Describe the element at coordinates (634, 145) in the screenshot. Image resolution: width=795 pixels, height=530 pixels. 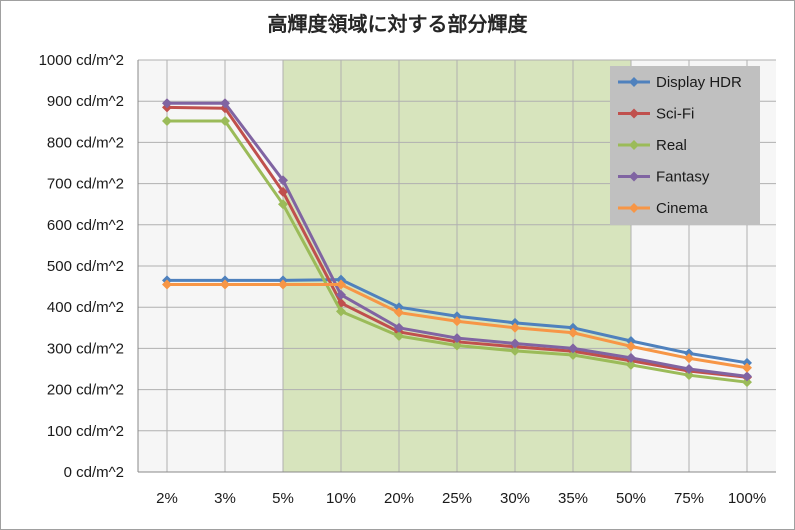
I see `legend-marker-real` at that location.